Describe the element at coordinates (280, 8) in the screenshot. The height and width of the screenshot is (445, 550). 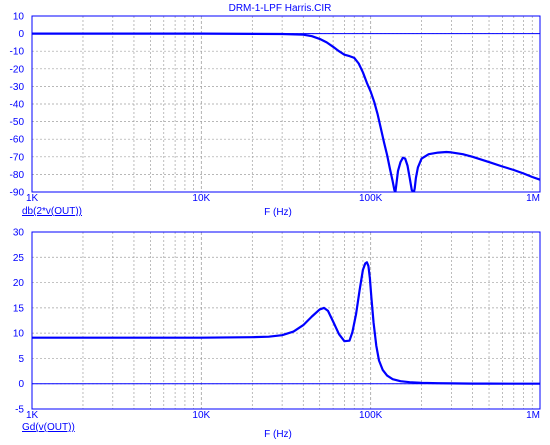
I see `chart-title: DRM-1-LPF Harris.CIR` at that location.